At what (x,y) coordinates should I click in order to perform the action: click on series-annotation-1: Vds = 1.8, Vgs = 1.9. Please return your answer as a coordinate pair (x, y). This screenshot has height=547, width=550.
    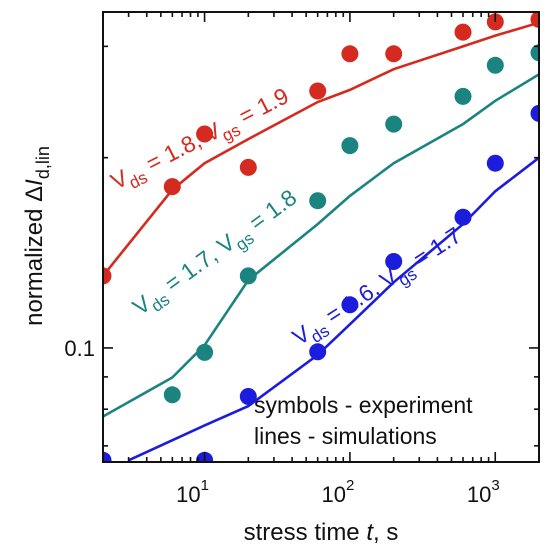
    Looking at the image, I should click on (200, 140).